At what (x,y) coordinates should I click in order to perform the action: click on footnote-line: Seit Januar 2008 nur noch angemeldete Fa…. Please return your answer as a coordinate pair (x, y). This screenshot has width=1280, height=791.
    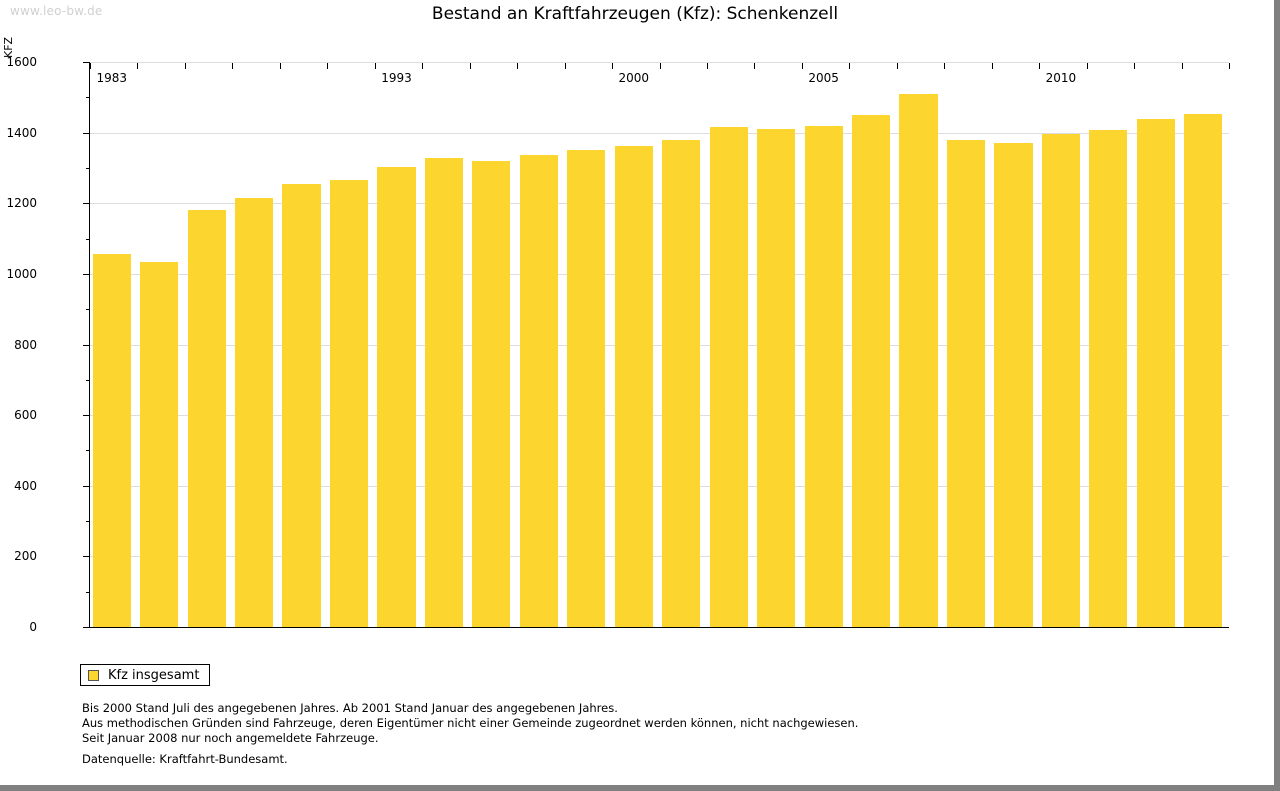
    Looking at the image, I should click on (230, 738).